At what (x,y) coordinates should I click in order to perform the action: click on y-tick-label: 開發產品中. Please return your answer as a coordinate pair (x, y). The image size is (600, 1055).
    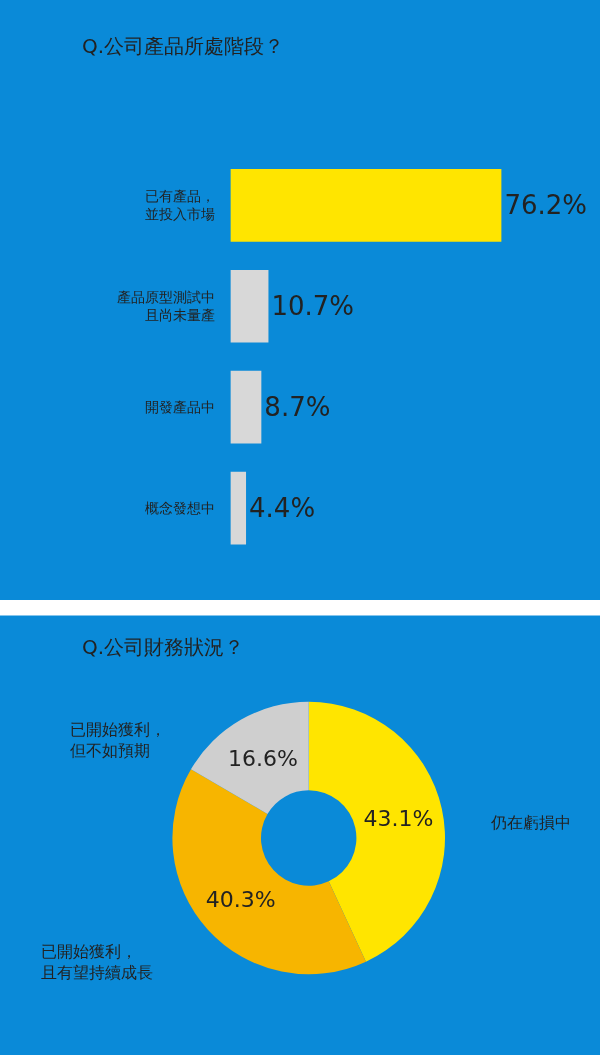
    Looking at the image, I should click on (180, 407).